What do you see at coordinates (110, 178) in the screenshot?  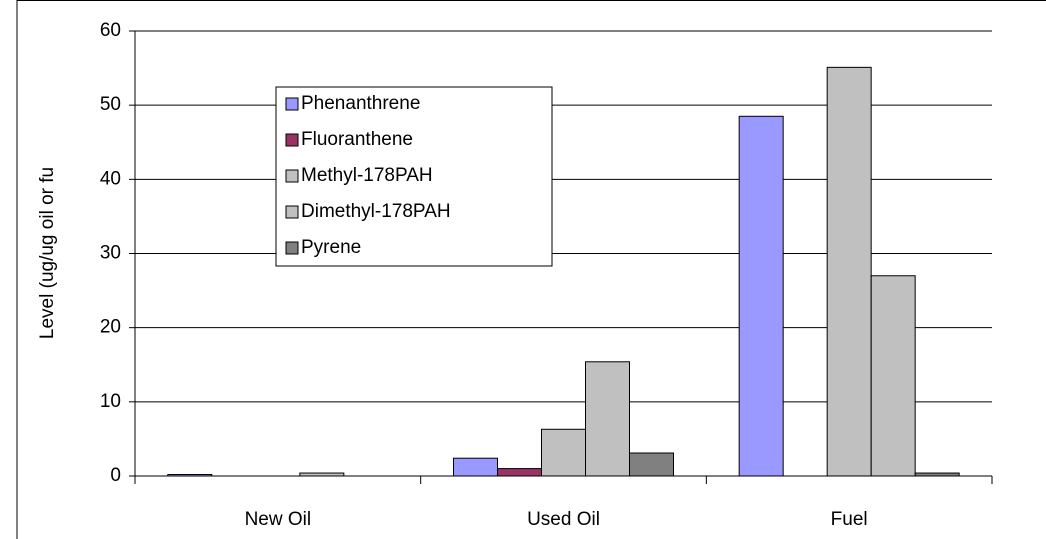 I see `y-tick-label: 40` at bounding box center [110, 178].